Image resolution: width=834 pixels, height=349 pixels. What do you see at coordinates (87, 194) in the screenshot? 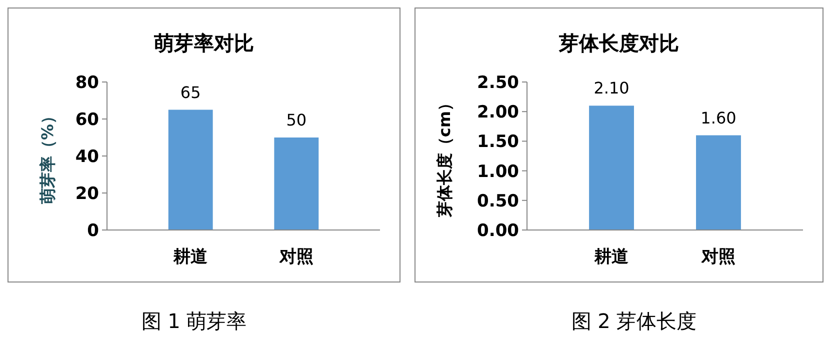
I see `y-tick-label: 20` at bounding box center [87, 194].